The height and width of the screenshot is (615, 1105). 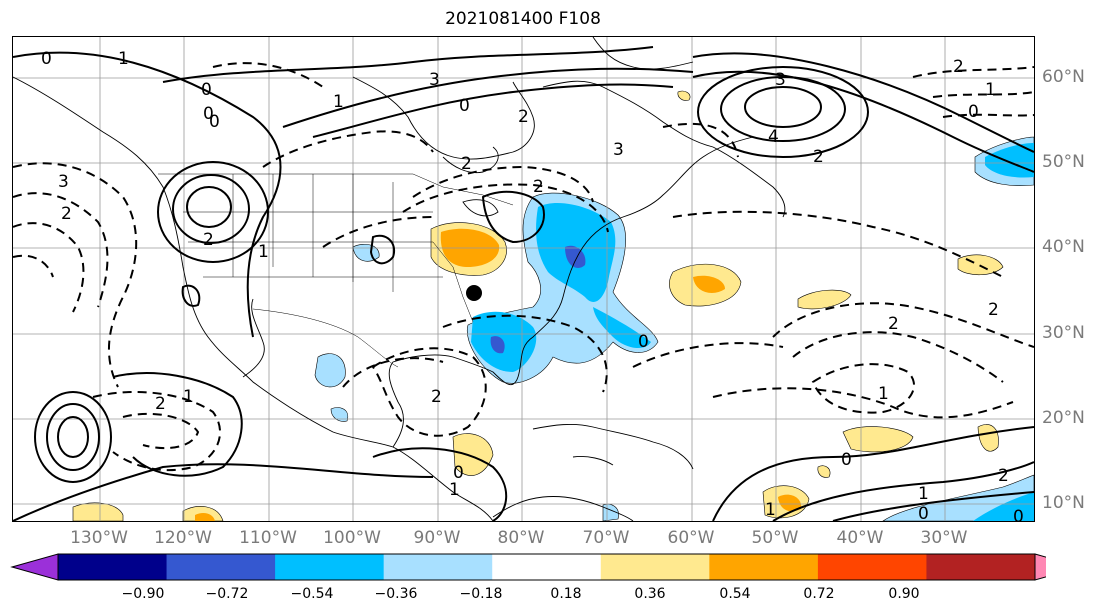 I want to click on colorbar-extend-min, so click(x=34, y=567).